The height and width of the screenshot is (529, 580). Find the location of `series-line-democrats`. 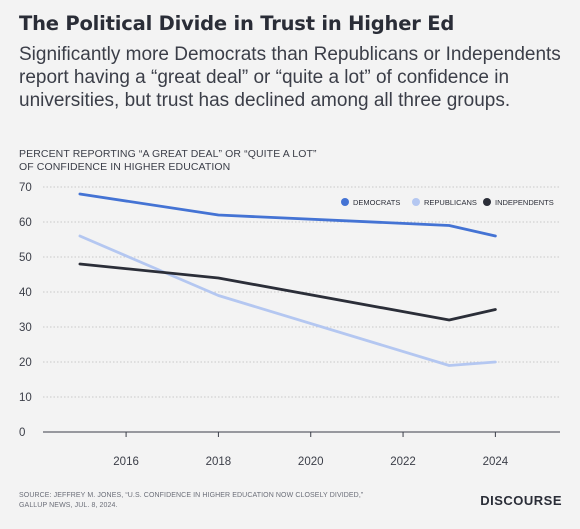

series-line-democrats is located at coordinates (287, 215).